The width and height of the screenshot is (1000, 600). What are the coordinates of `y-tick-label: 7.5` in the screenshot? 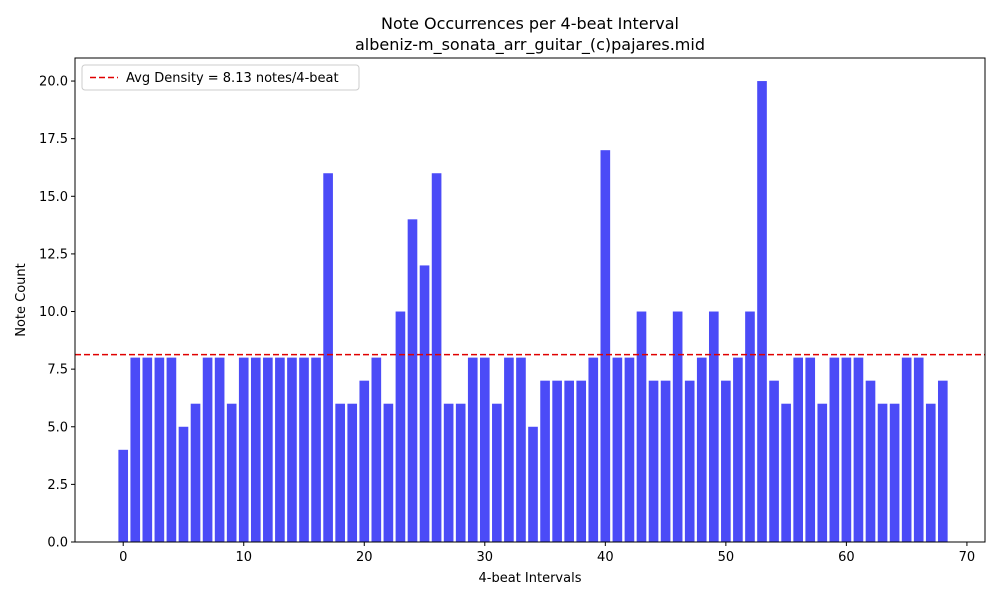 It's located at (57, 370).